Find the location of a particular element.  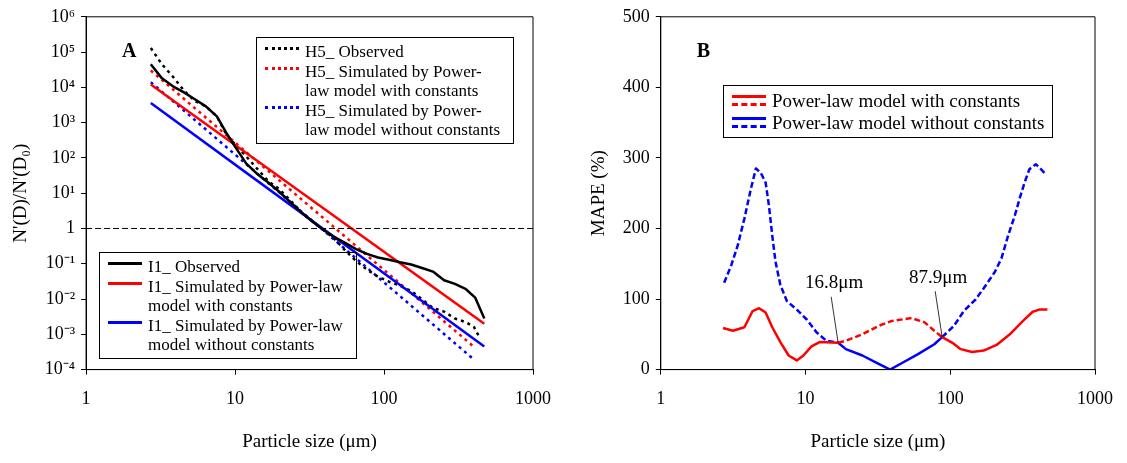

y-tick-label: 500 is located at coordinates (636, 15).